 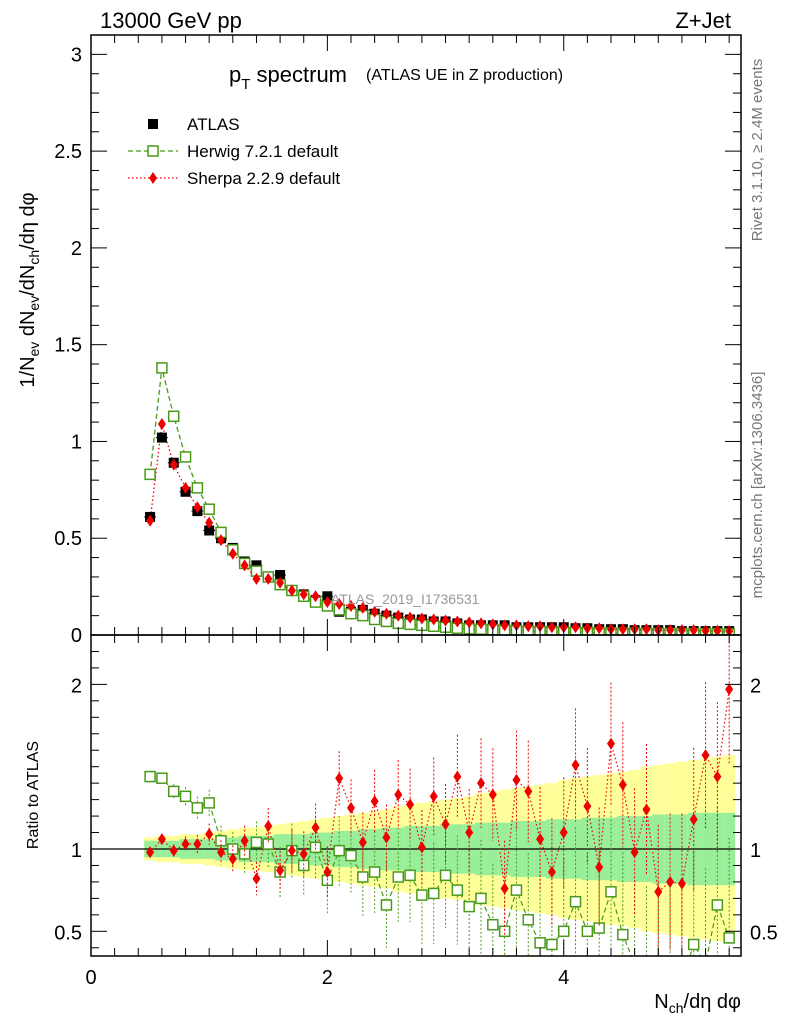 I want to click on ratio-y-tick-label-right: 2, so click(x=755, y=686).